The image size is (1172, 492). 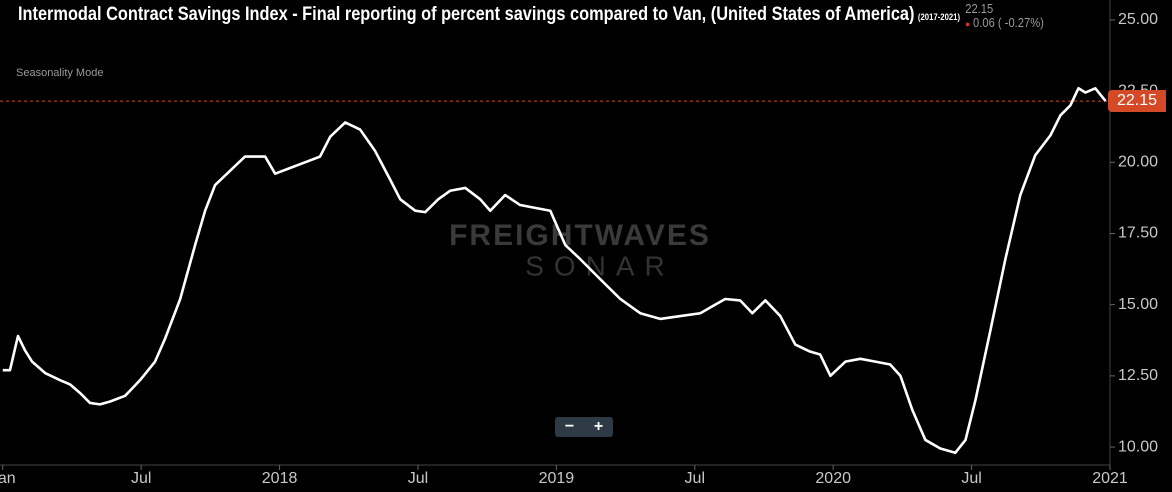 I want to click on value-block: 22.15 ● 0.06 ( -0.27%), so click(x=1004, y=16).